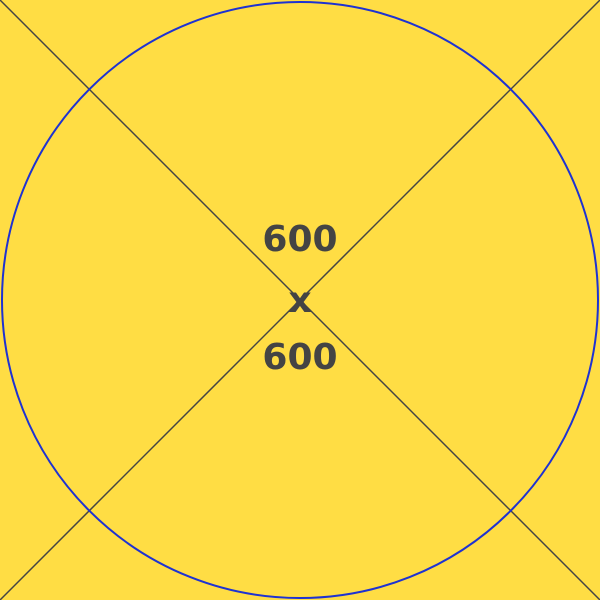 The width and height of the screenshot is (600, 600). I want to click on dimension-separator-label: x, so click(300, 300).